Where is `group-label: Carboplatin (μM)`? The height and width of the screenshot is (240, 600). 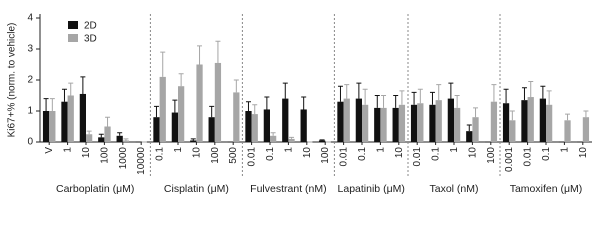 group-label: Carboplatin (μM) is located at coordinates (95, 189).